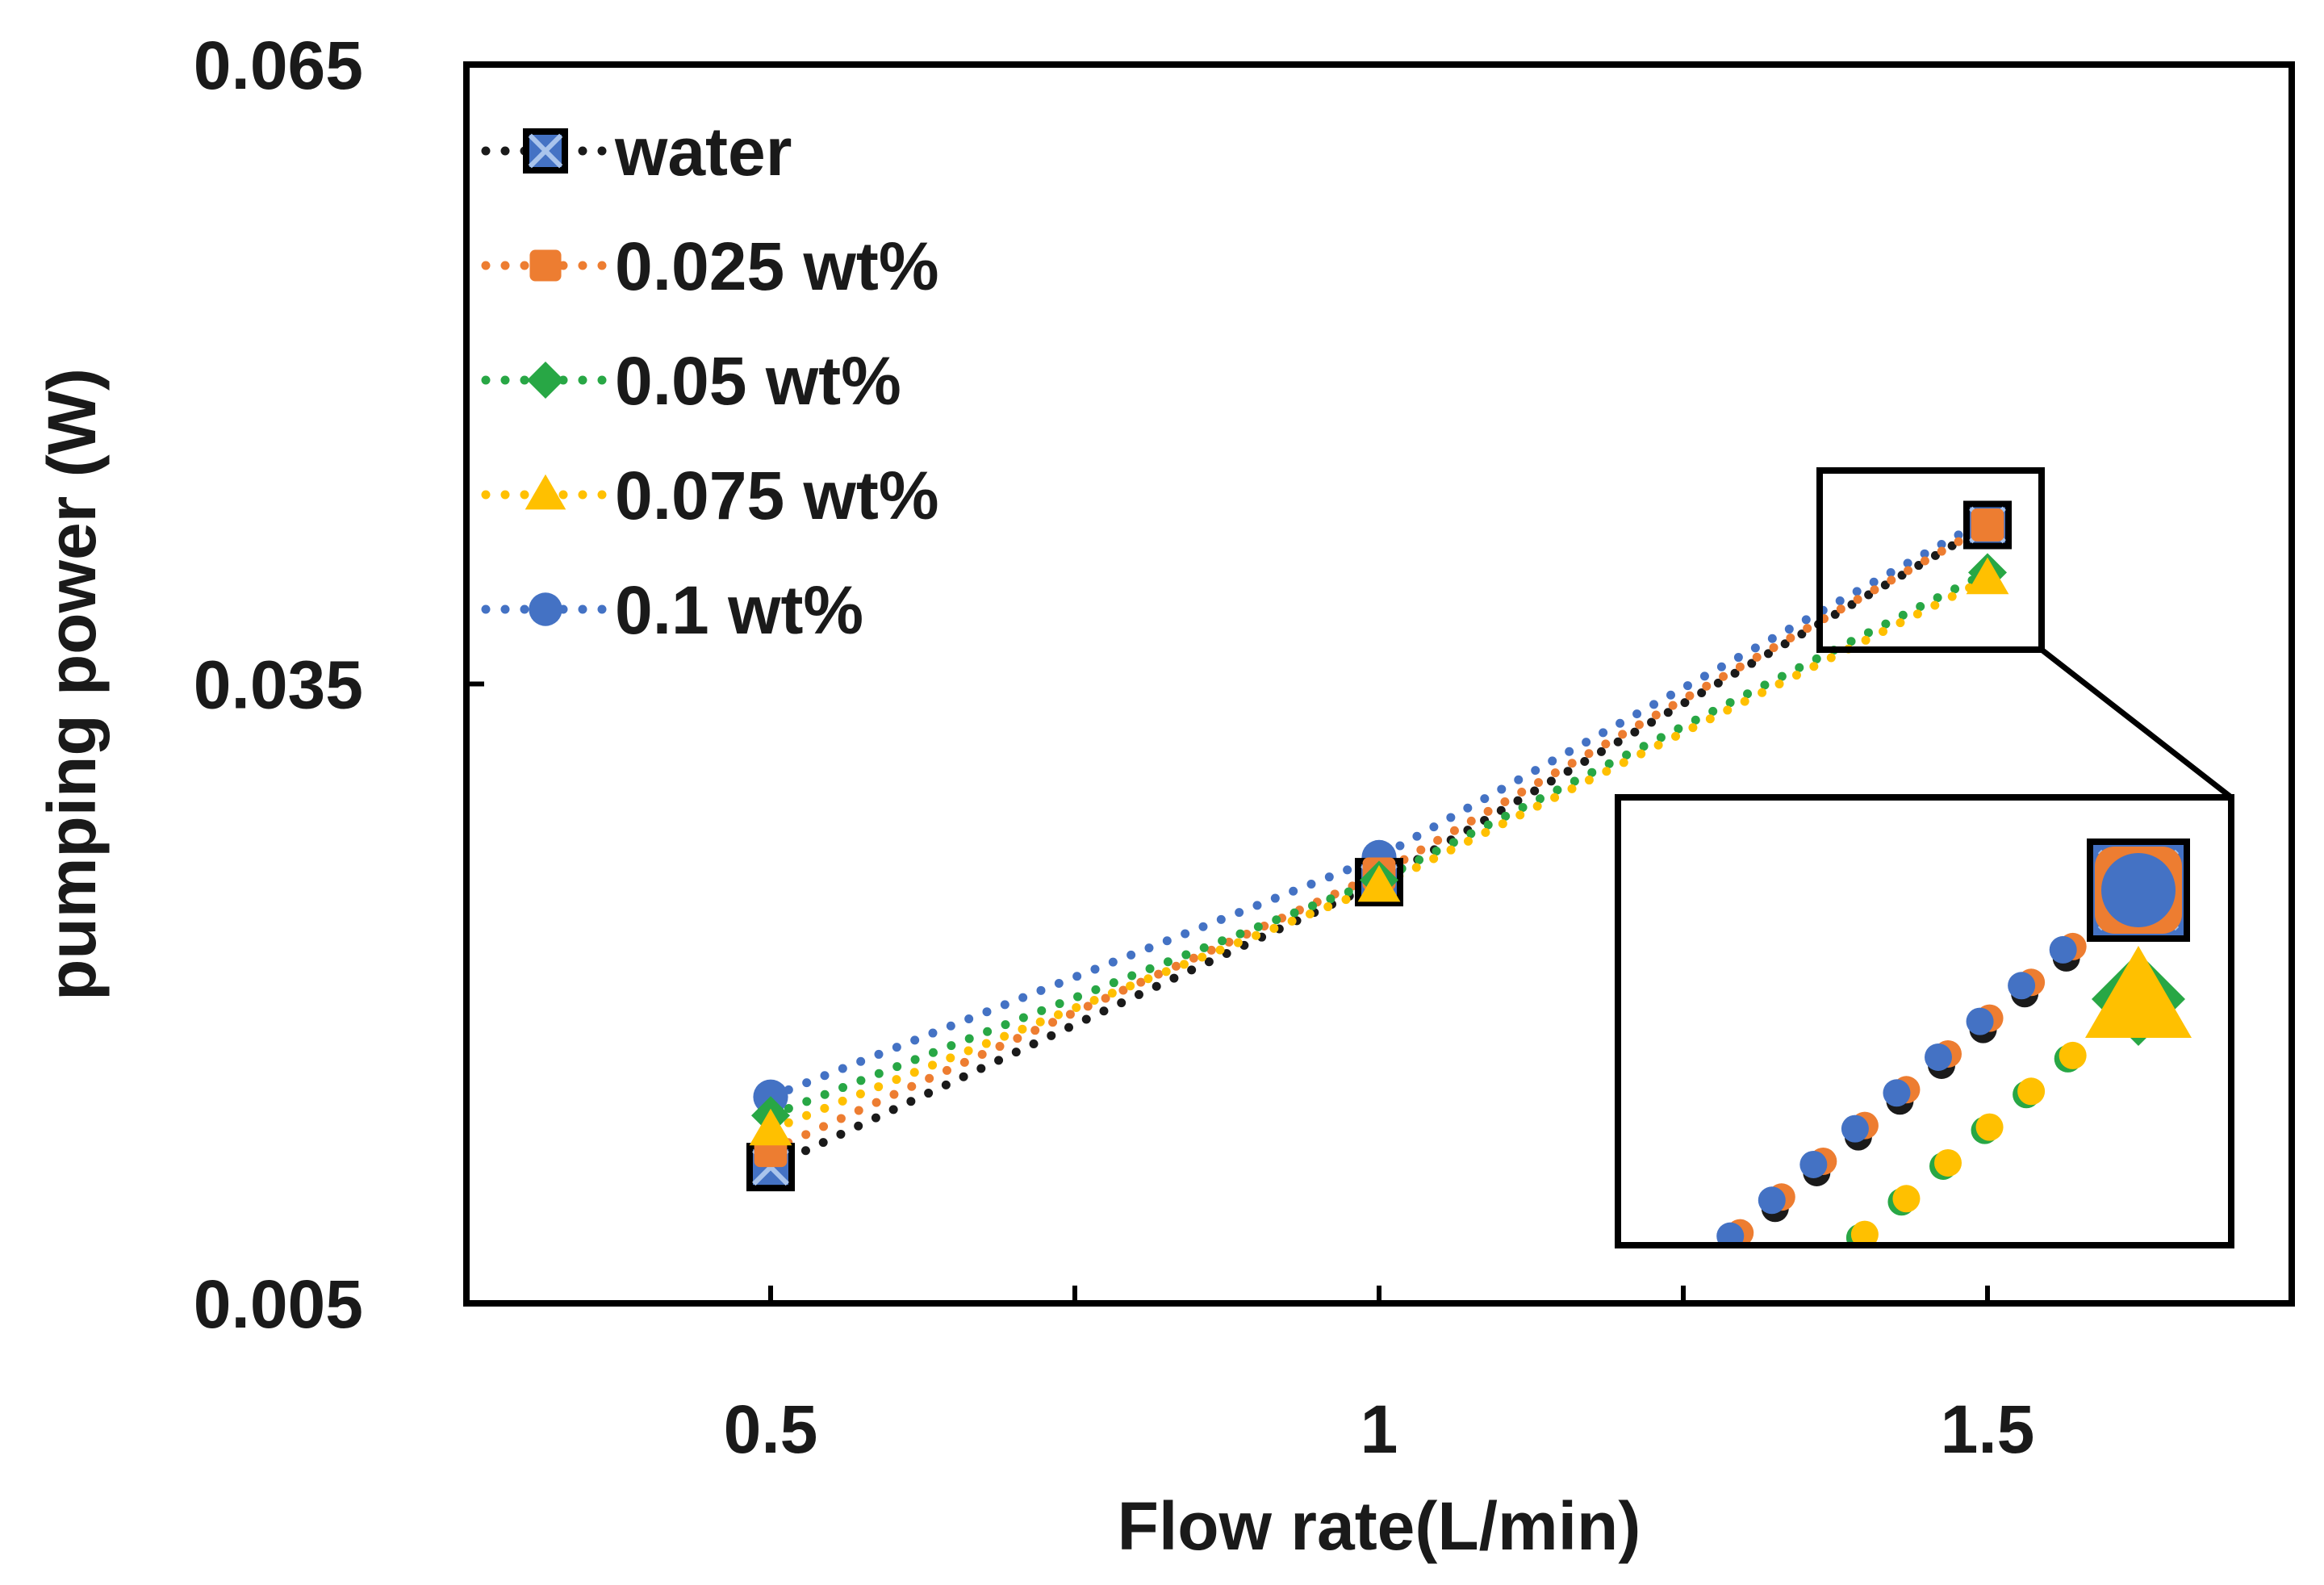 This screenshot has height=1585, width=2324. I want to click on legend: water 0.025 wt% 0.05 wt% 0.075 wt% 0.1 wt%, so click(710, 381).